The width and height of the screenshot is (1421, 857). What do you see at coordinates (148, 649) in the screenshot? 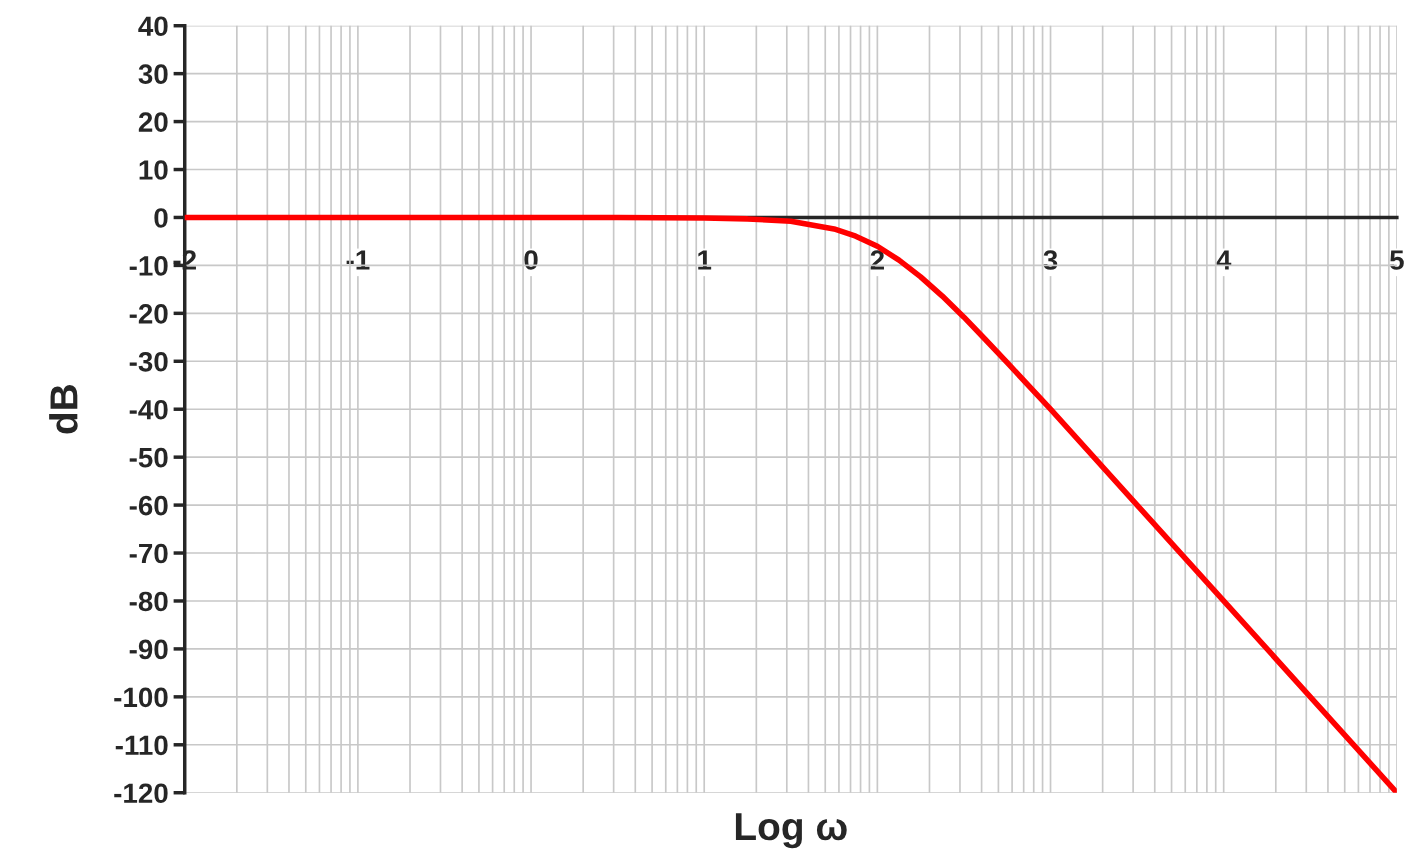
I see `y-tick-label: -90` at bounding box center [148, 649].